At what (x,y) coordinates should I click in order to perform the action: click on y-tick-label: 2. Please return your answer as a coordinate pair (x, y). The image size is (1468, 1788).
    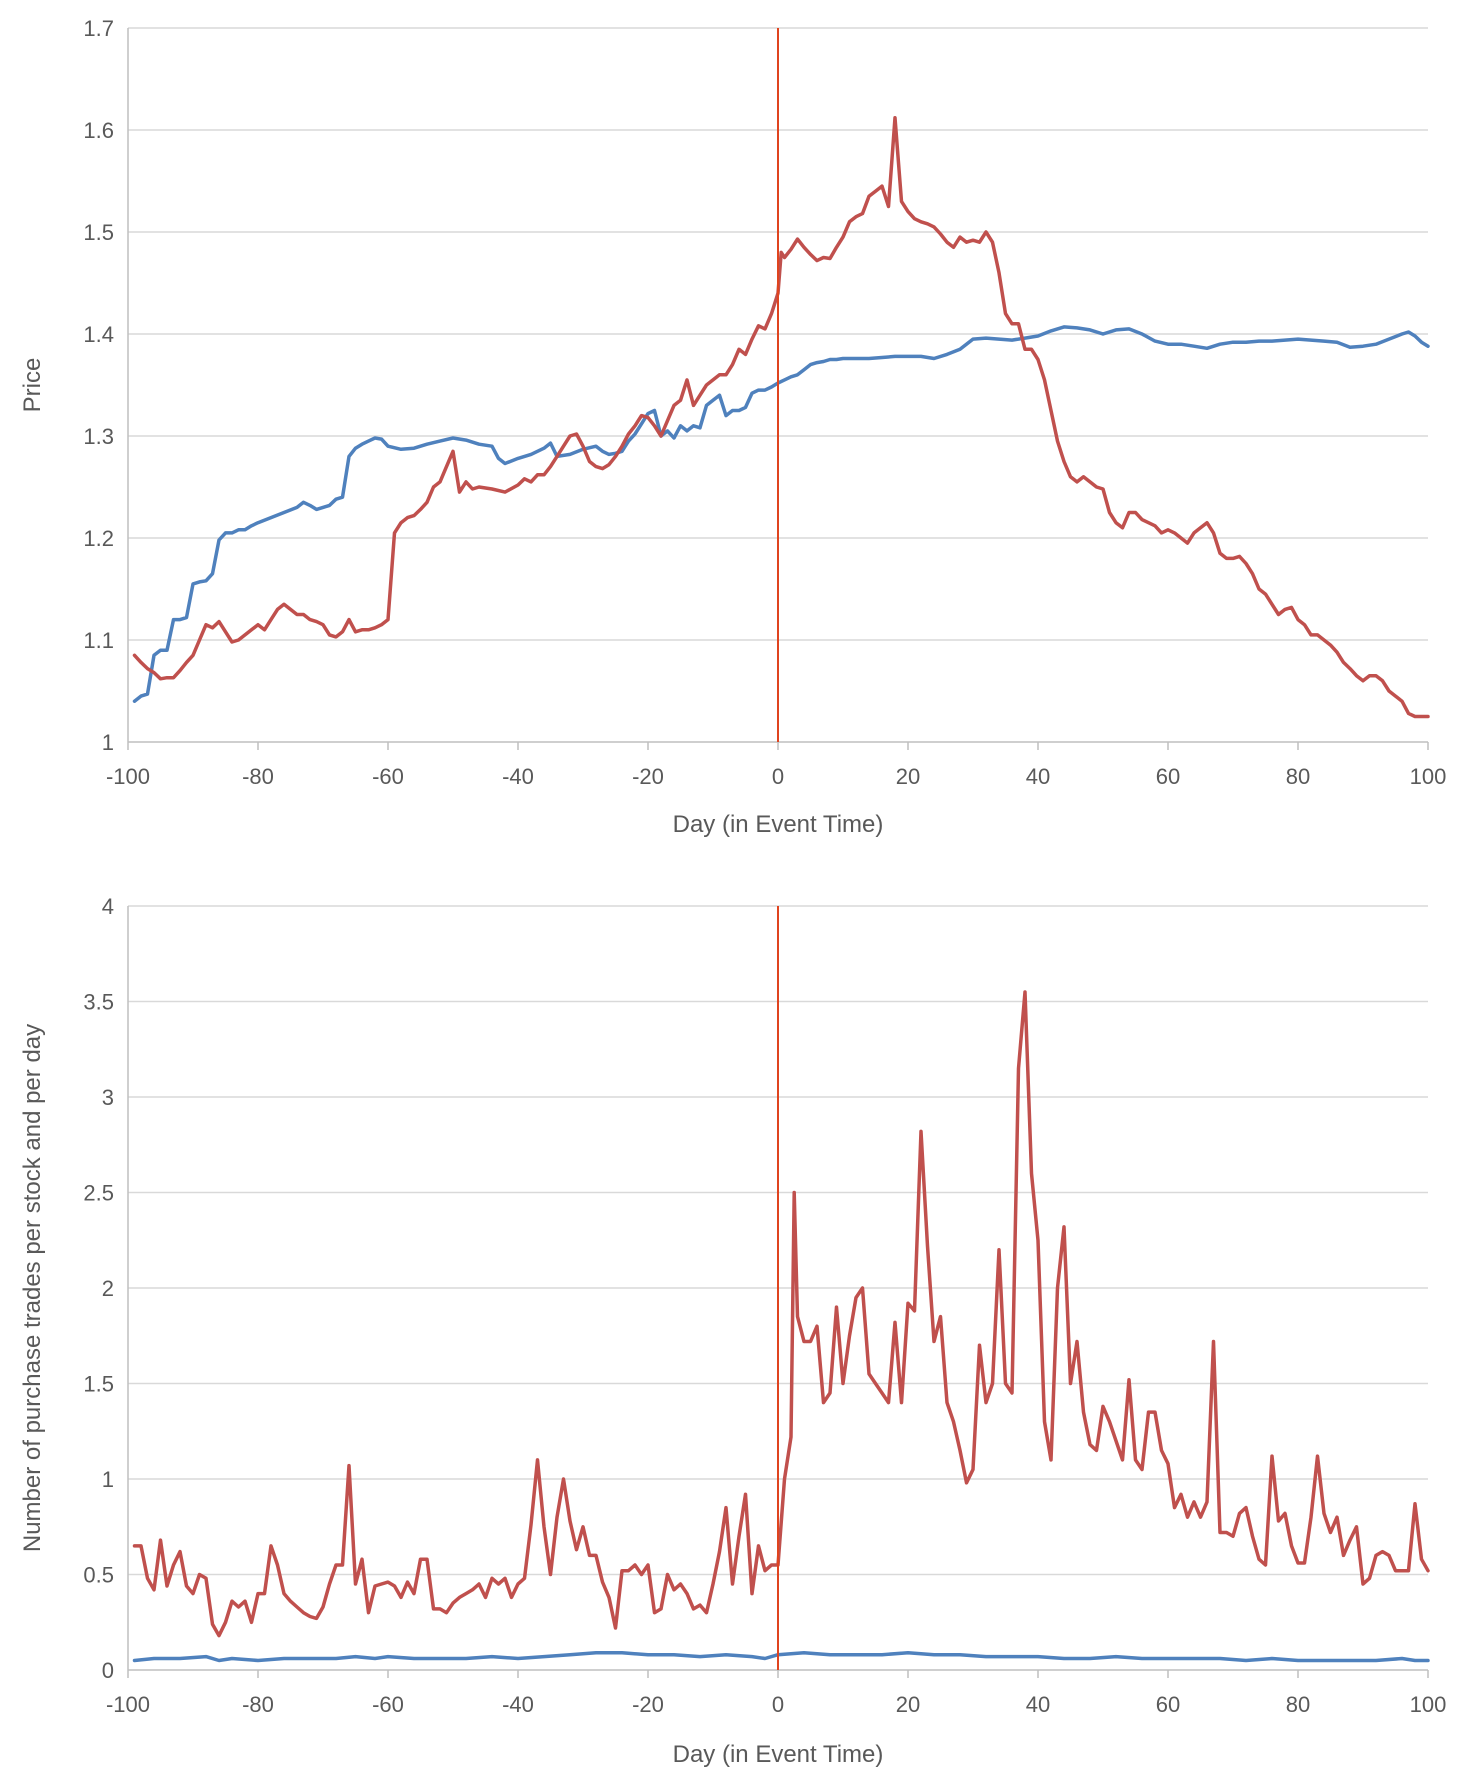
    Looking at the image, I should click on (108, 1288).